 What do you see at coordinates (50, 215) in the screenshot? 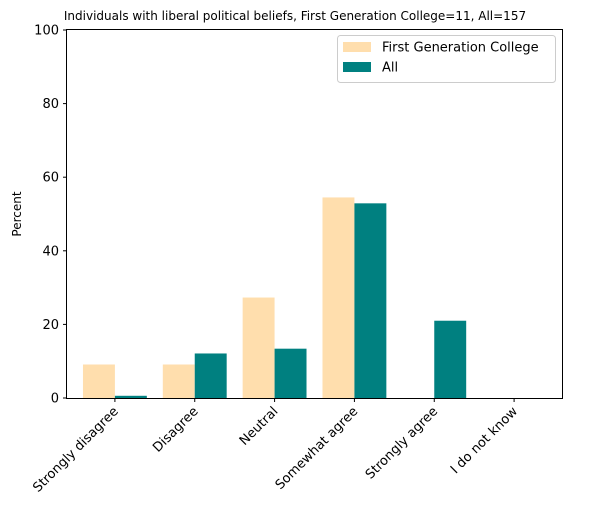
I see `y-axis-ticks: 0 20 40 60 80 100` at bounding box center [50, 215].